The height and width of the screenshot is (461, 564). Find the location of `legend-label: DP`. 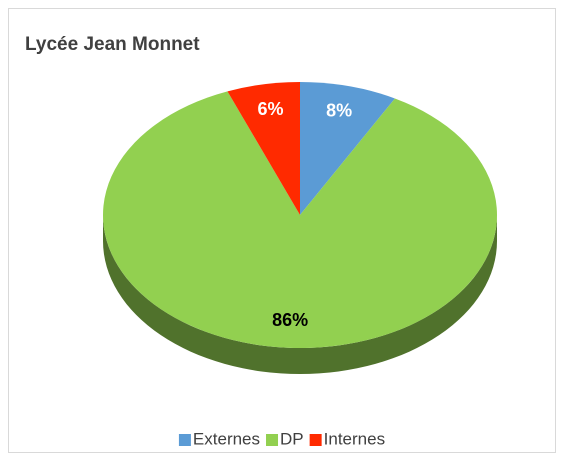

legend-label: DP is located at coordinates (292, 438).